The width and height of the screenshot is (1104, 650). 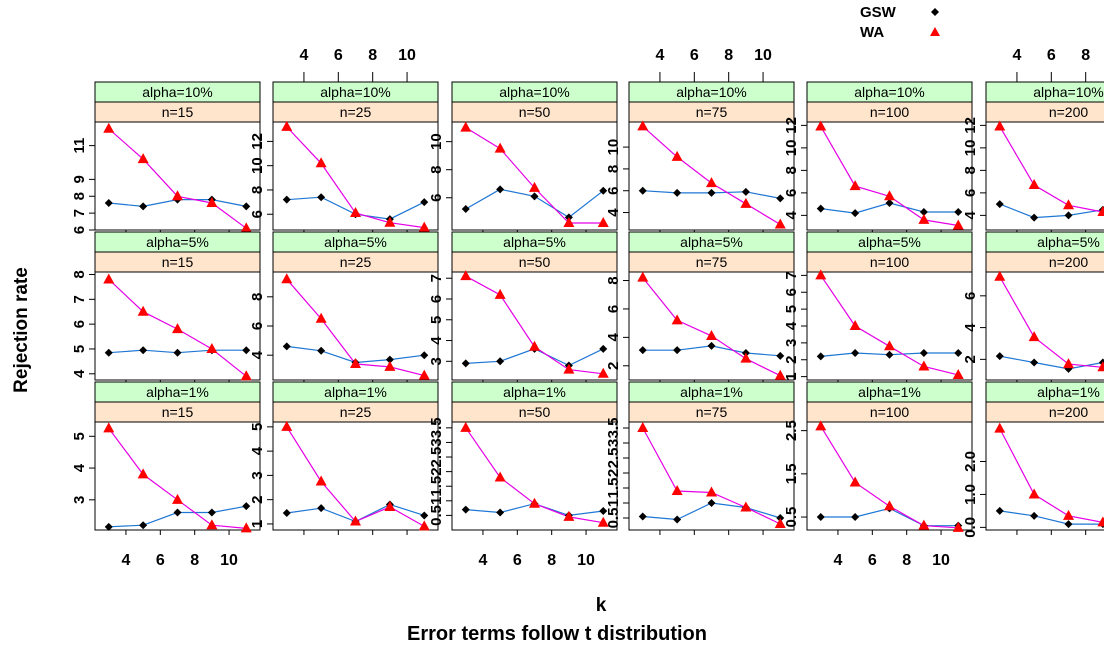 I want to click on panel-alpha-1-n-100: alpha=1% n=100 0.5 1.5 2.5, so click(x=878, y=458).